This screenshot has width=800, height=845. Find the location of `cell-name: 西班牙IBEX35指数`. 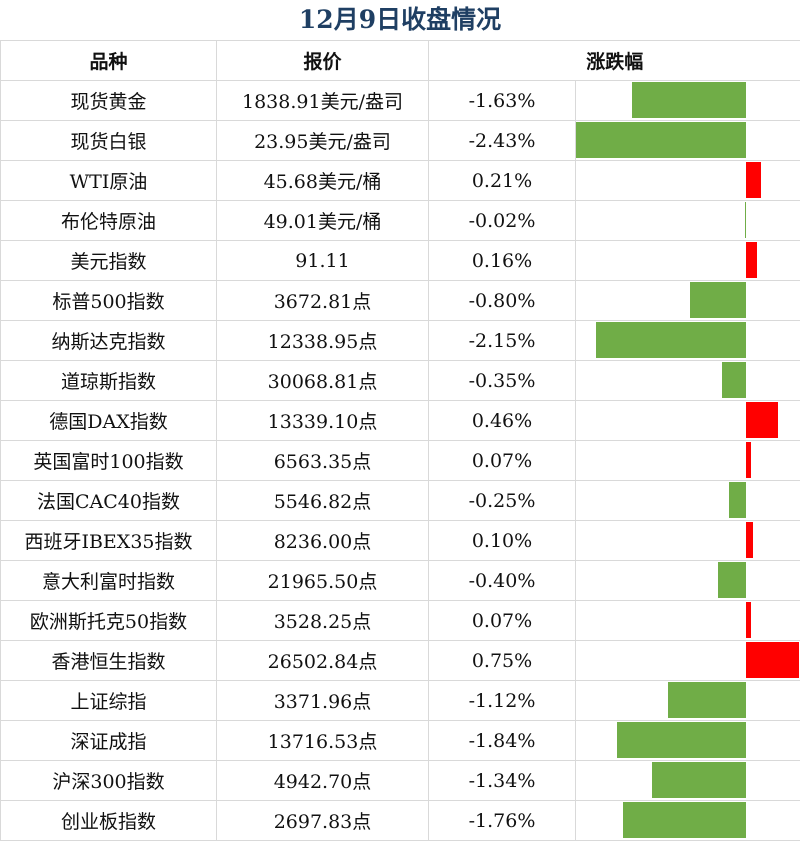

cell-name: 西班牙IBEX35指数 is located at coordinates (108, 540).